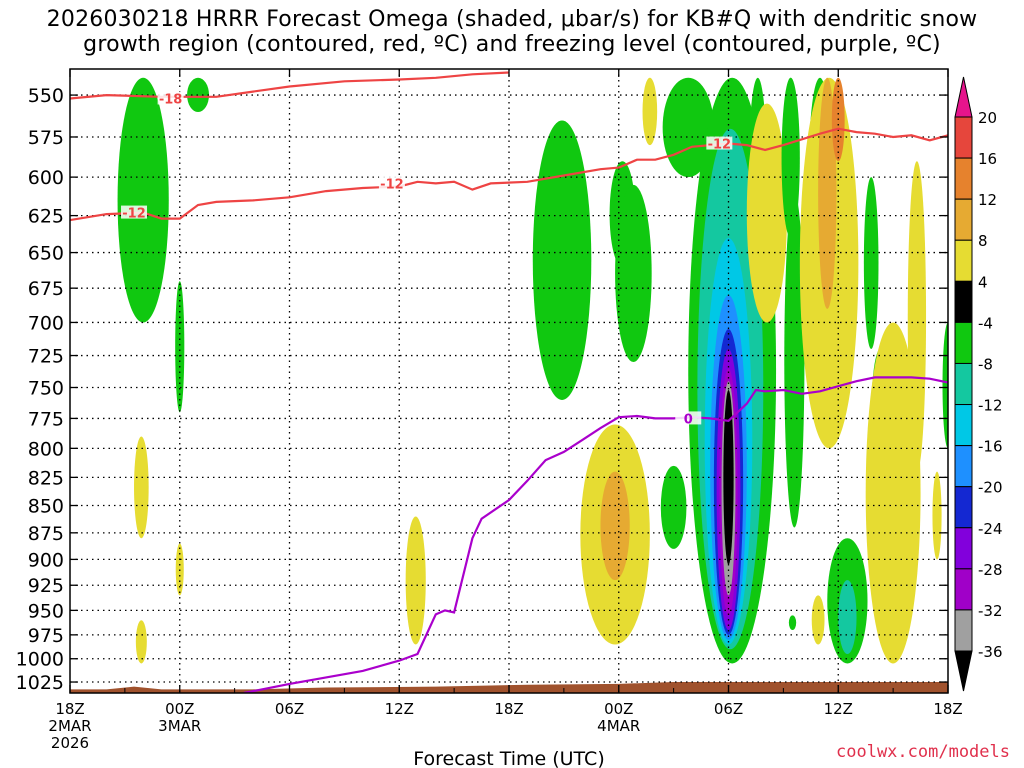  Describe the element at coordinates (46, 357) in the screenshot. I see `y-tick-label: 725` at that location.